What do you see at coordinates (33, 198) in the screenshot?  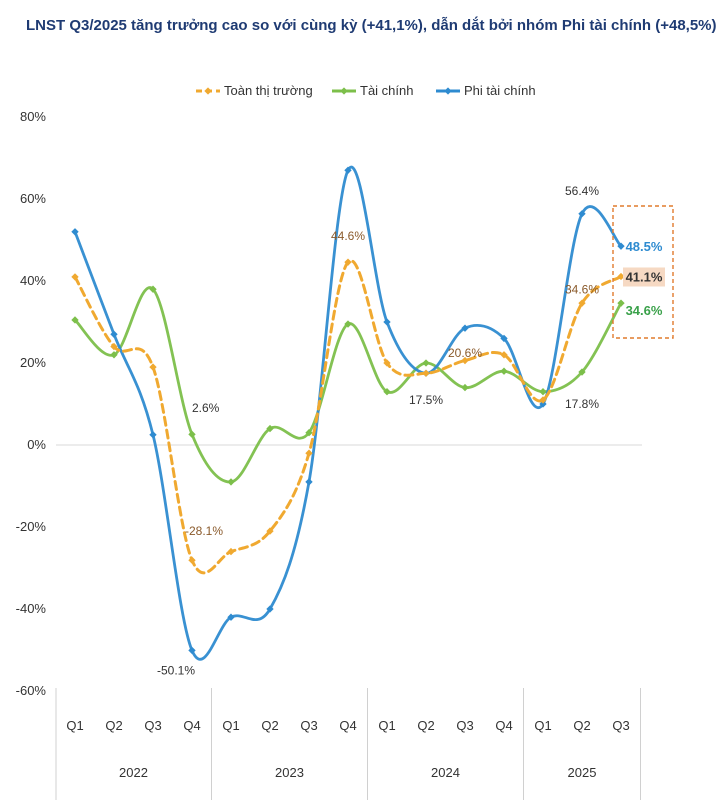 I see `y-tick-label: 60%` at bounding box center [33, 198].